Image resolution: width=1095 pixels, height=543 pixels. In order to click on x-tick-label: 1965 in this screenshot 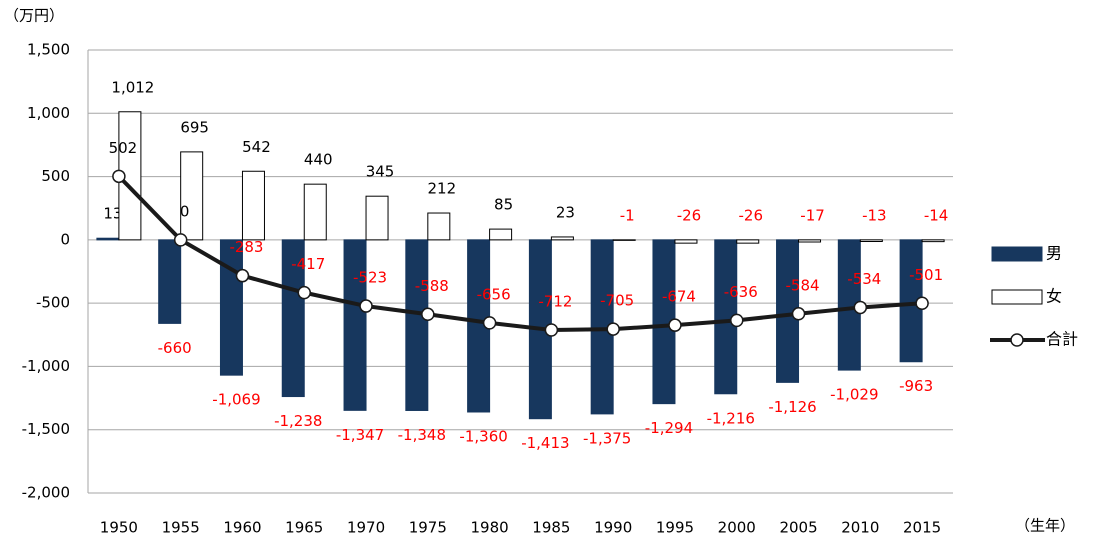, I will do `click(304, 528)`.